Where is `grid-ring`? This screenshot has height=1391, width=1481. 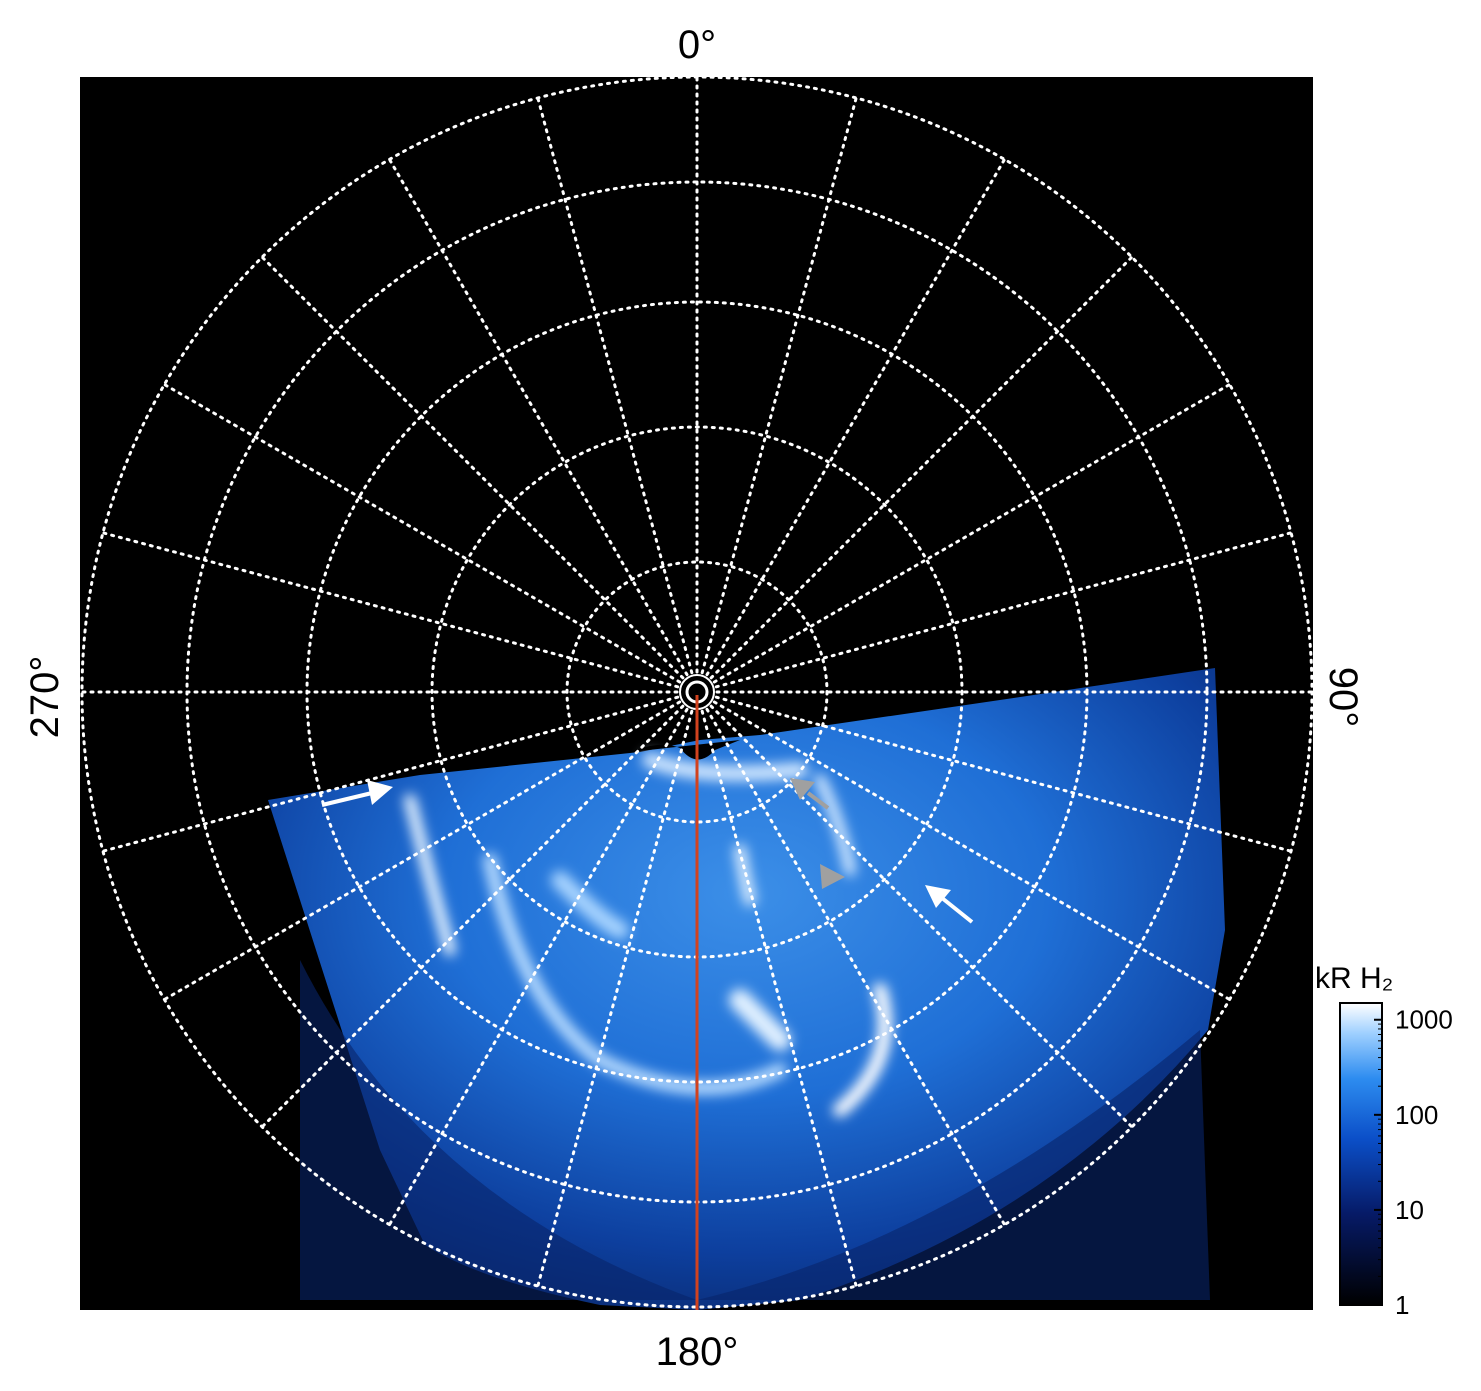 grid-ring is located at coordinates (697, 692).